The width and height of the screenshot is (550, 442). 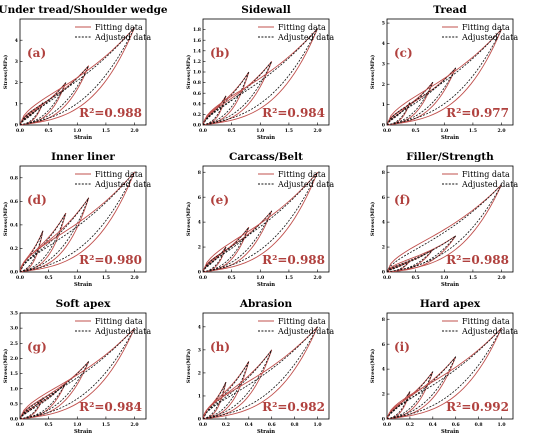 What do you see at coordinates (293, 407) in the screenshot?
I see `r2-annotation: R²=0.982` at bounding box center [293, 407].